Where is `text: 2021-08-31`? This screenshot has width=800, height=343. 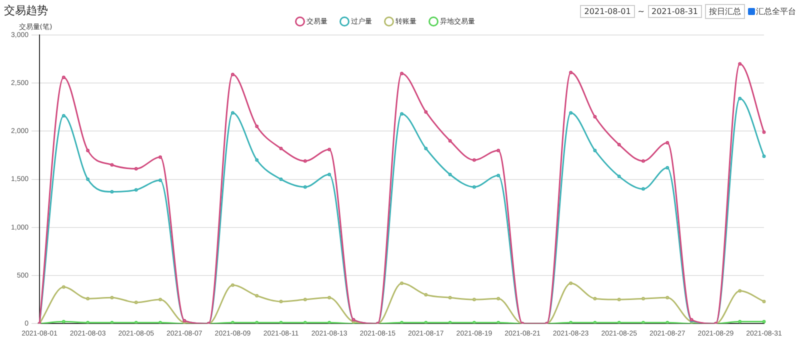 text: 2021-08-31 is located at coordinates (675, 11).